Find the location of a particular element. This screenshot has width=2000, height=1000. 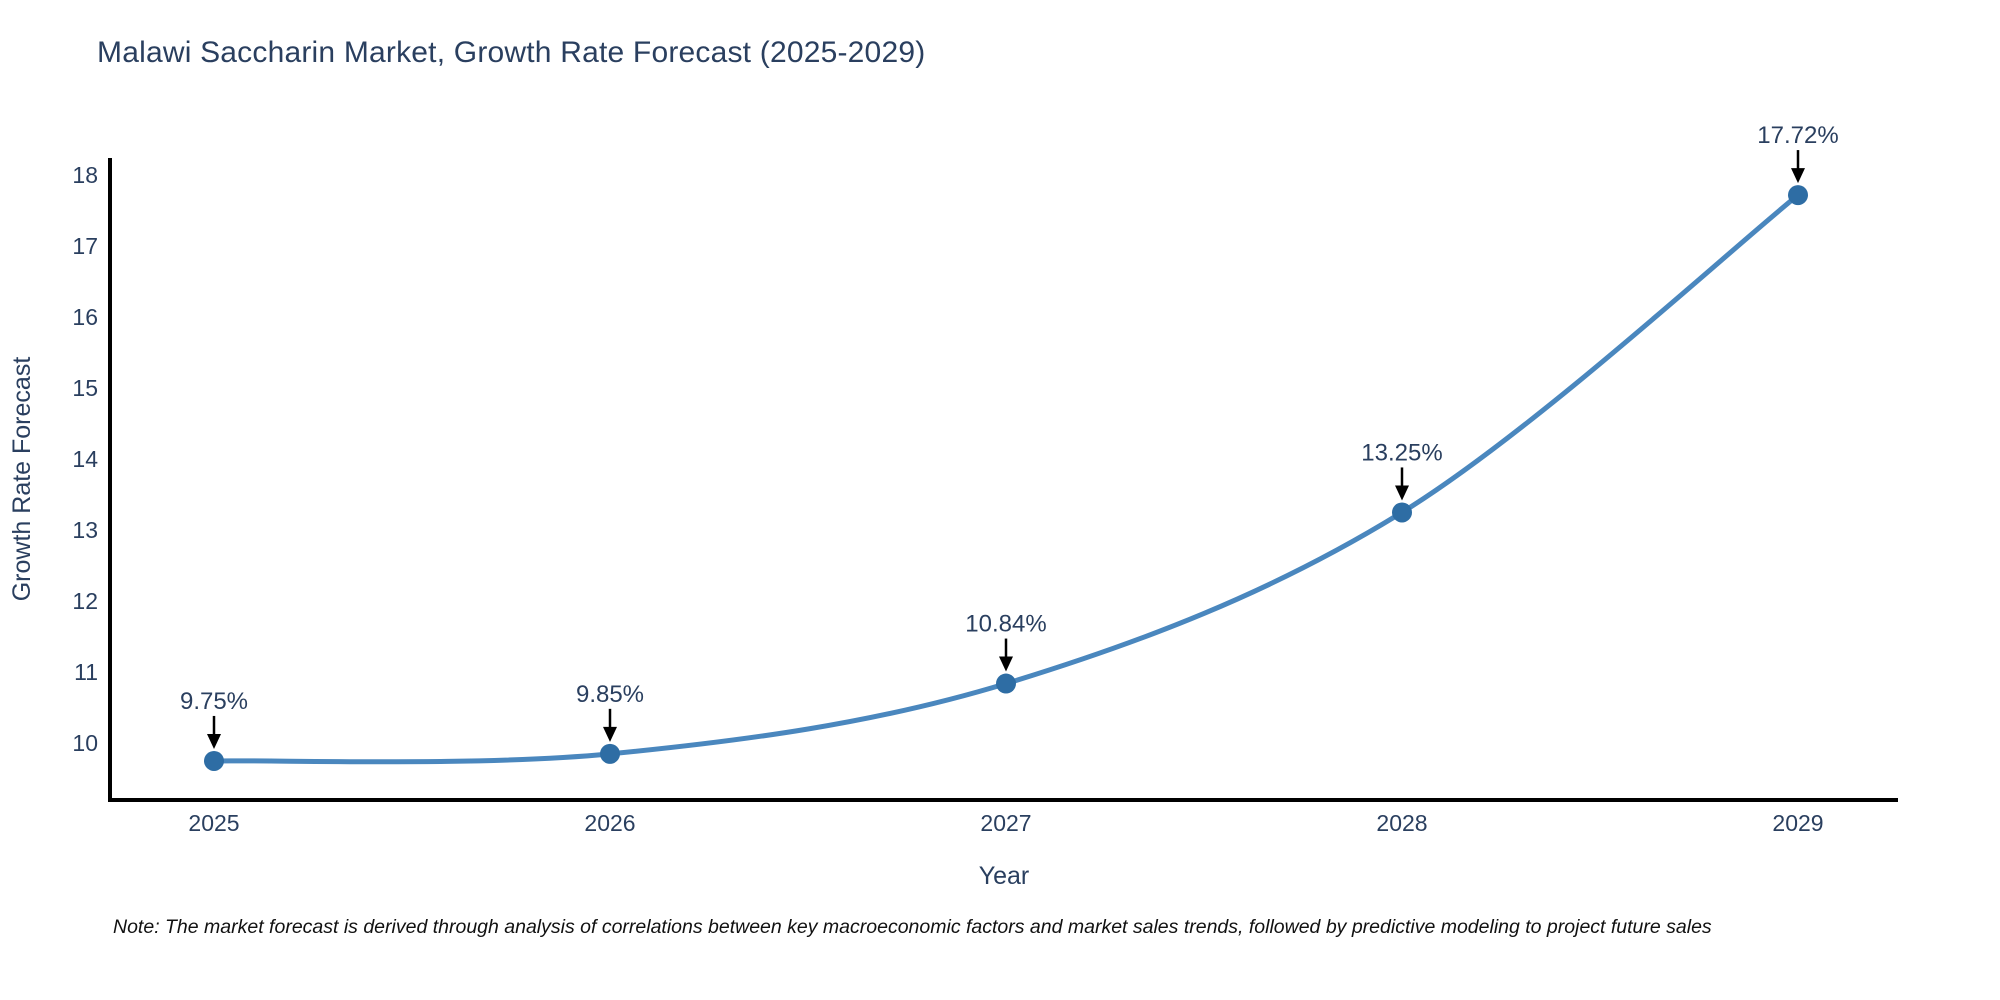

annotation-label: 17.72% is located at coordinates (1797, 135).